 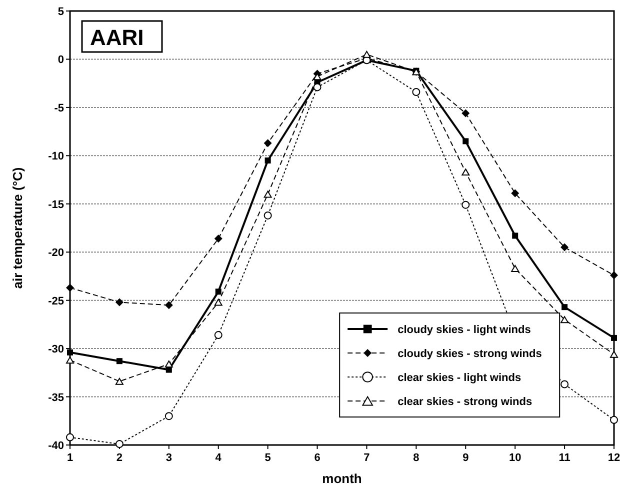 What do you see at coordinates (61, 60) in the screenshot?
I see `y-tick-label: 0` at bounding box center [61, 60].